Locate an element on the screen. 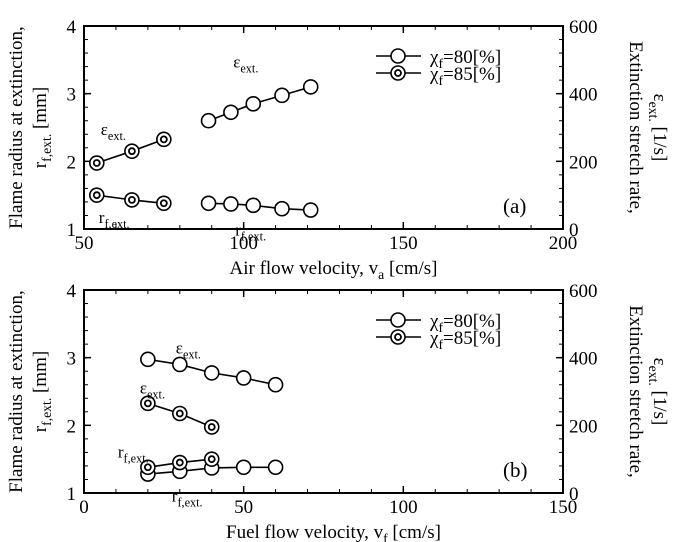 This screenshot has width=676, height=542. legend-value: =80[%] is located at coordinates (472, 321).